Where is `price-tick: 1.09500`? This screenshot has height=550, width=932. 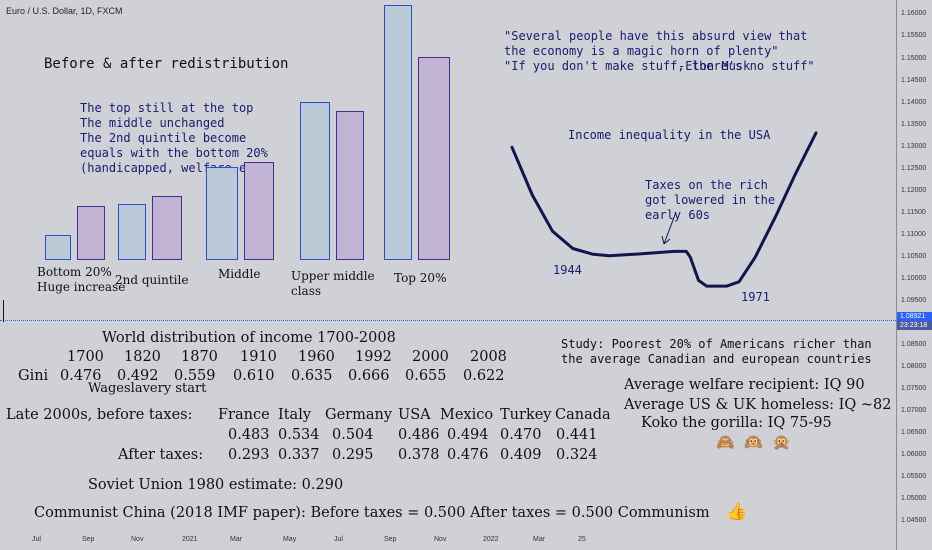 price-tick: 1.09500 is located at coordinates (914, 300).